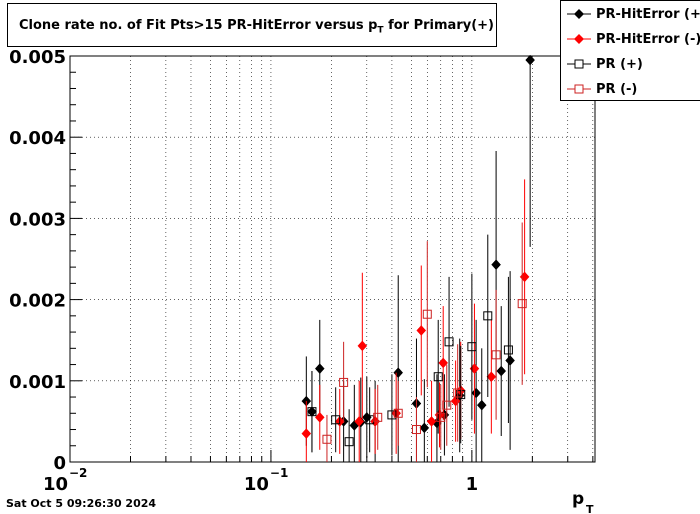  What do you see at coordinates (318, 472) in the screenshot?
I see `x-axis: 10−210−11` at bounding box center [318, 472].